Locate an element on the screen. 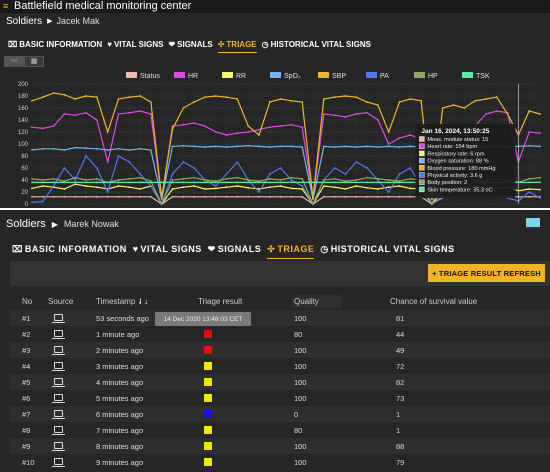 This screenshot has width=550, height=472. tab-label: HISTORICAL VITAL SIGNS is located at coordinates (392, 249).